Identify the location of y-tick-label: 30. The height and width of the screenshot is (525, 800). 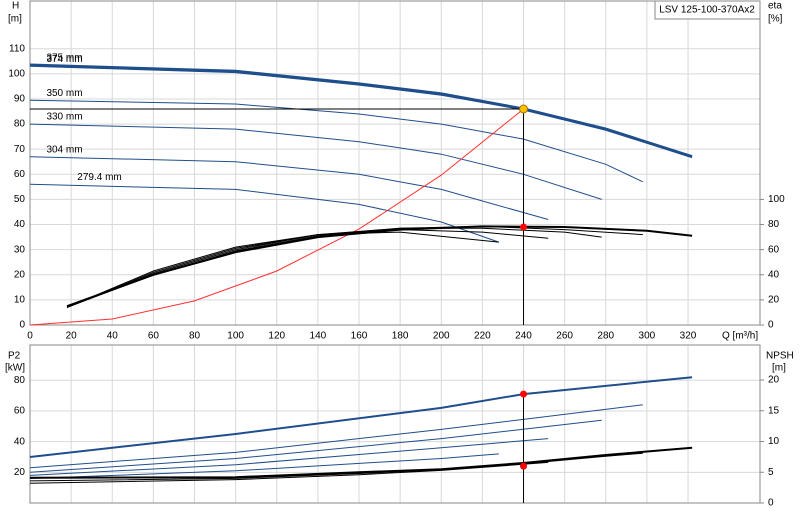
(20, 249).